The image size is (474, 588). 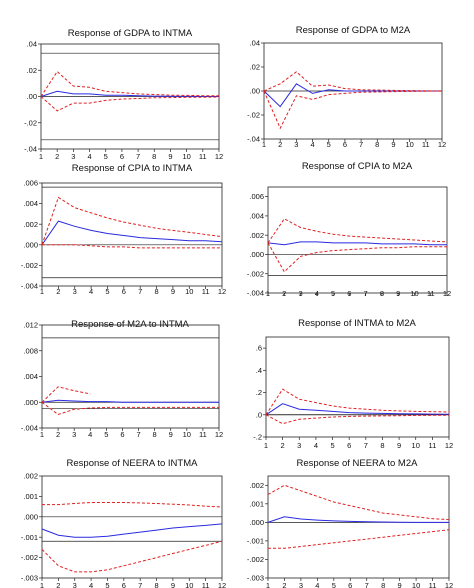 I want to click on y-tick-label: .6, so click(x=259, y=348).